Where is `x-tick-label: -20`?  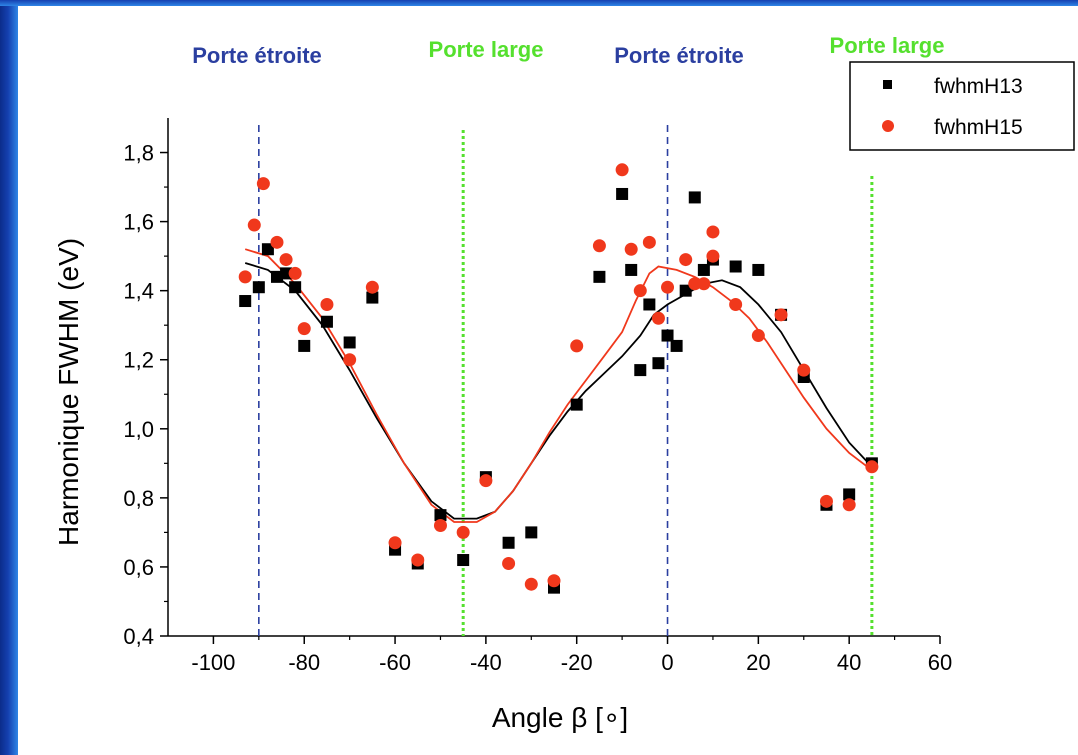 x-tick-label: -20 is located at coordinates (577, 662).